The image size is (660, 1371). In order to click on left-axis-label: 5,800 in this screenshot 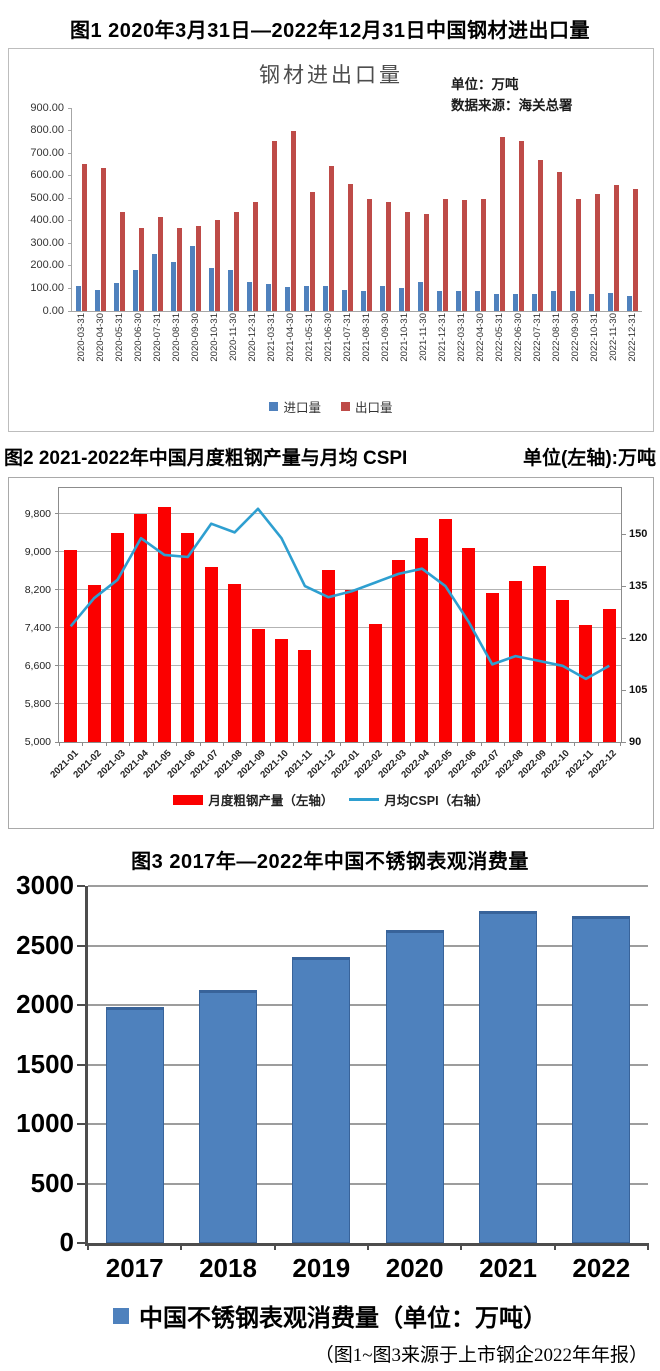, I will do `click(37, 703)`.